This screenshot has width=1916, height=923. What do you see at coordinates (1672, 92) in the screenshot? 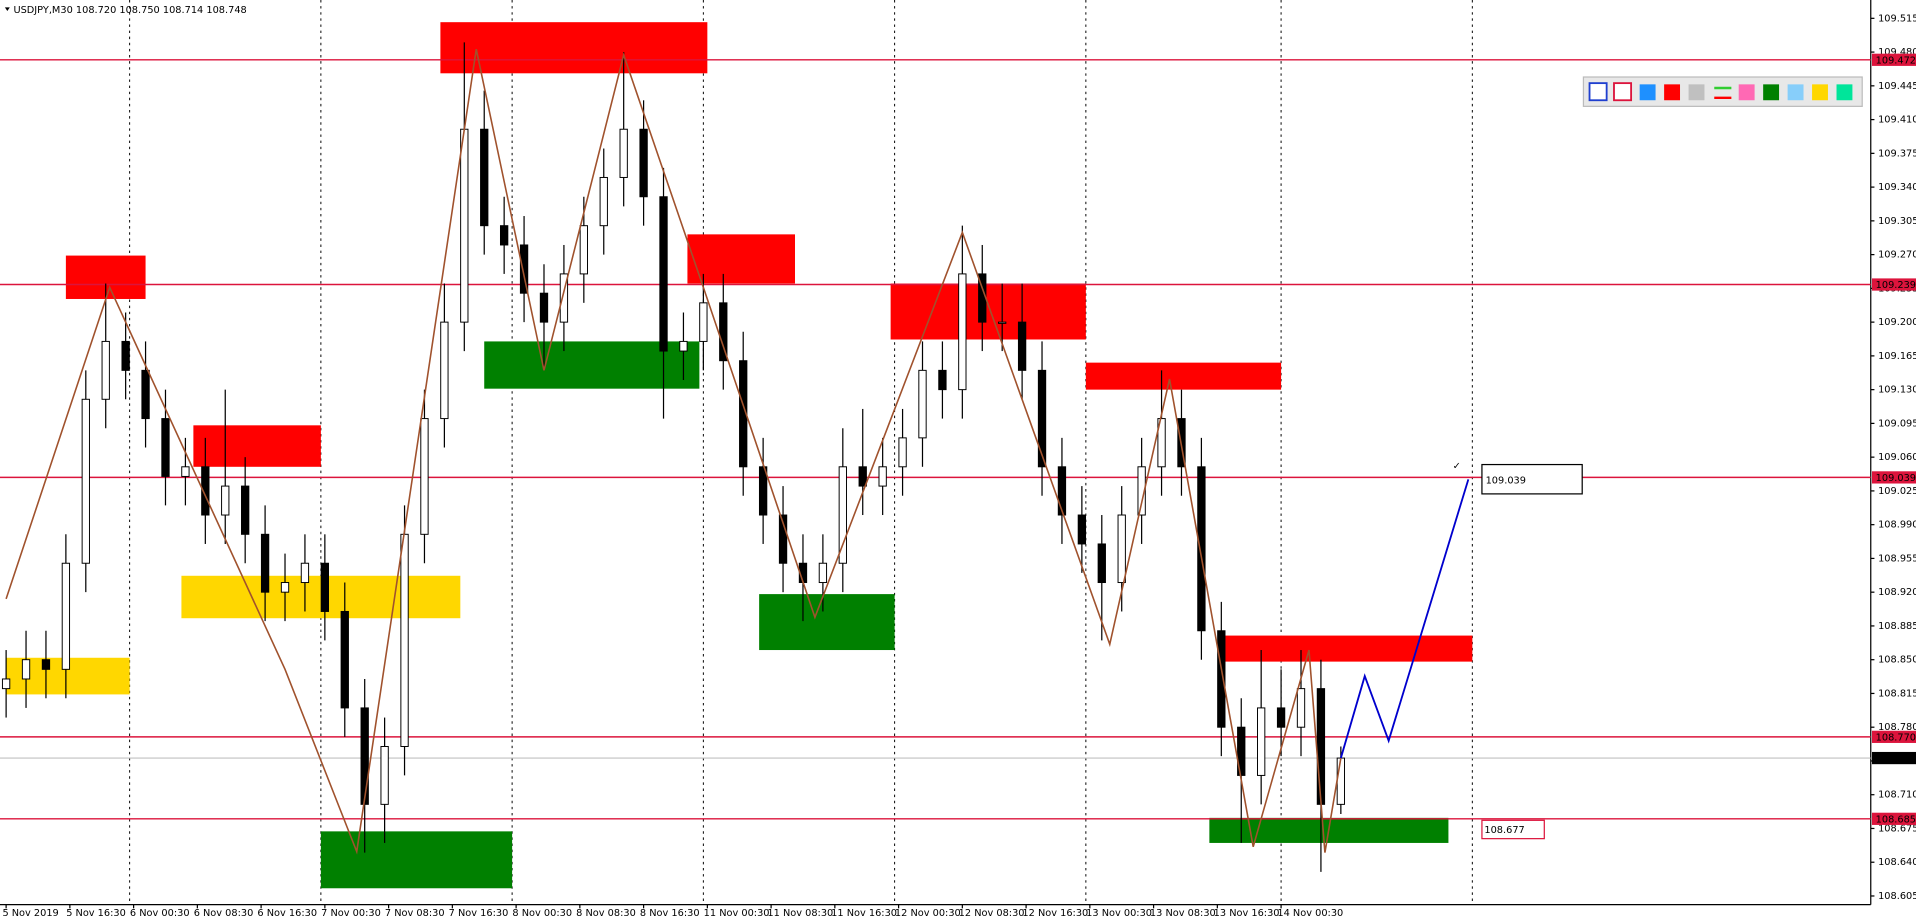
I see `tool-fill-red` at bounding box center [1672, 92].